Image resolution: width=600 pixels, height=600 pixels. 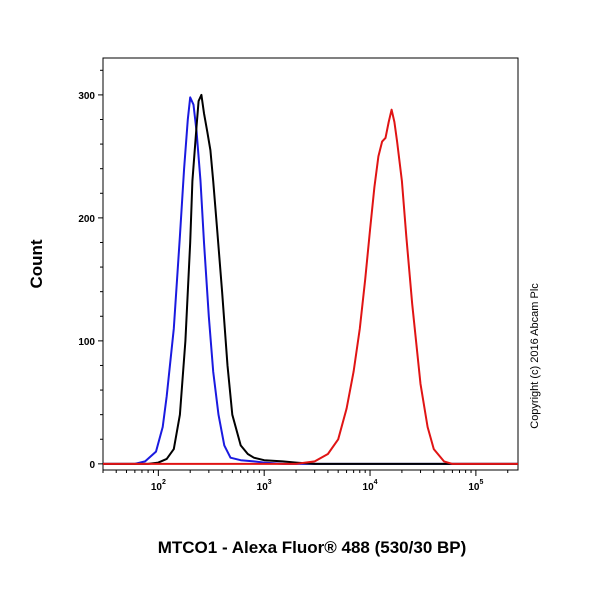 I want to click on copyright-text: Copyright (c) 2016 Abcam Plc, so click(x=535, y=356).